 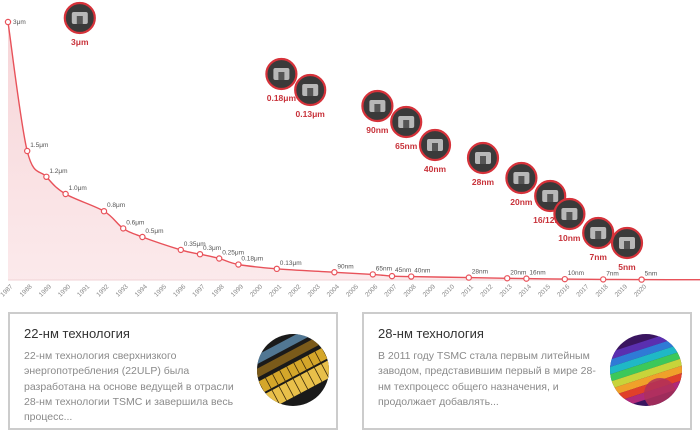 I want to click on x-tick-label: 2003, so click(x=314, y=290).